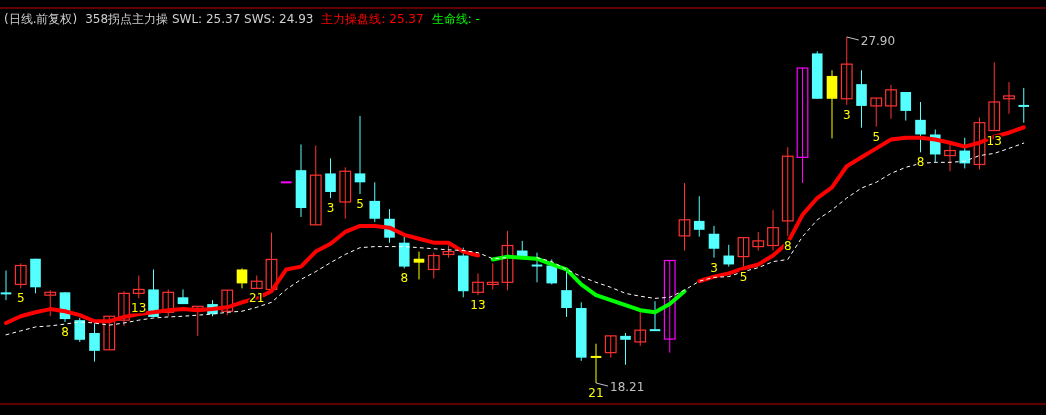  What do you see at coordinates (596, 393) in the screenshot?
I see `text: 21` at bounding box center [596, 393].